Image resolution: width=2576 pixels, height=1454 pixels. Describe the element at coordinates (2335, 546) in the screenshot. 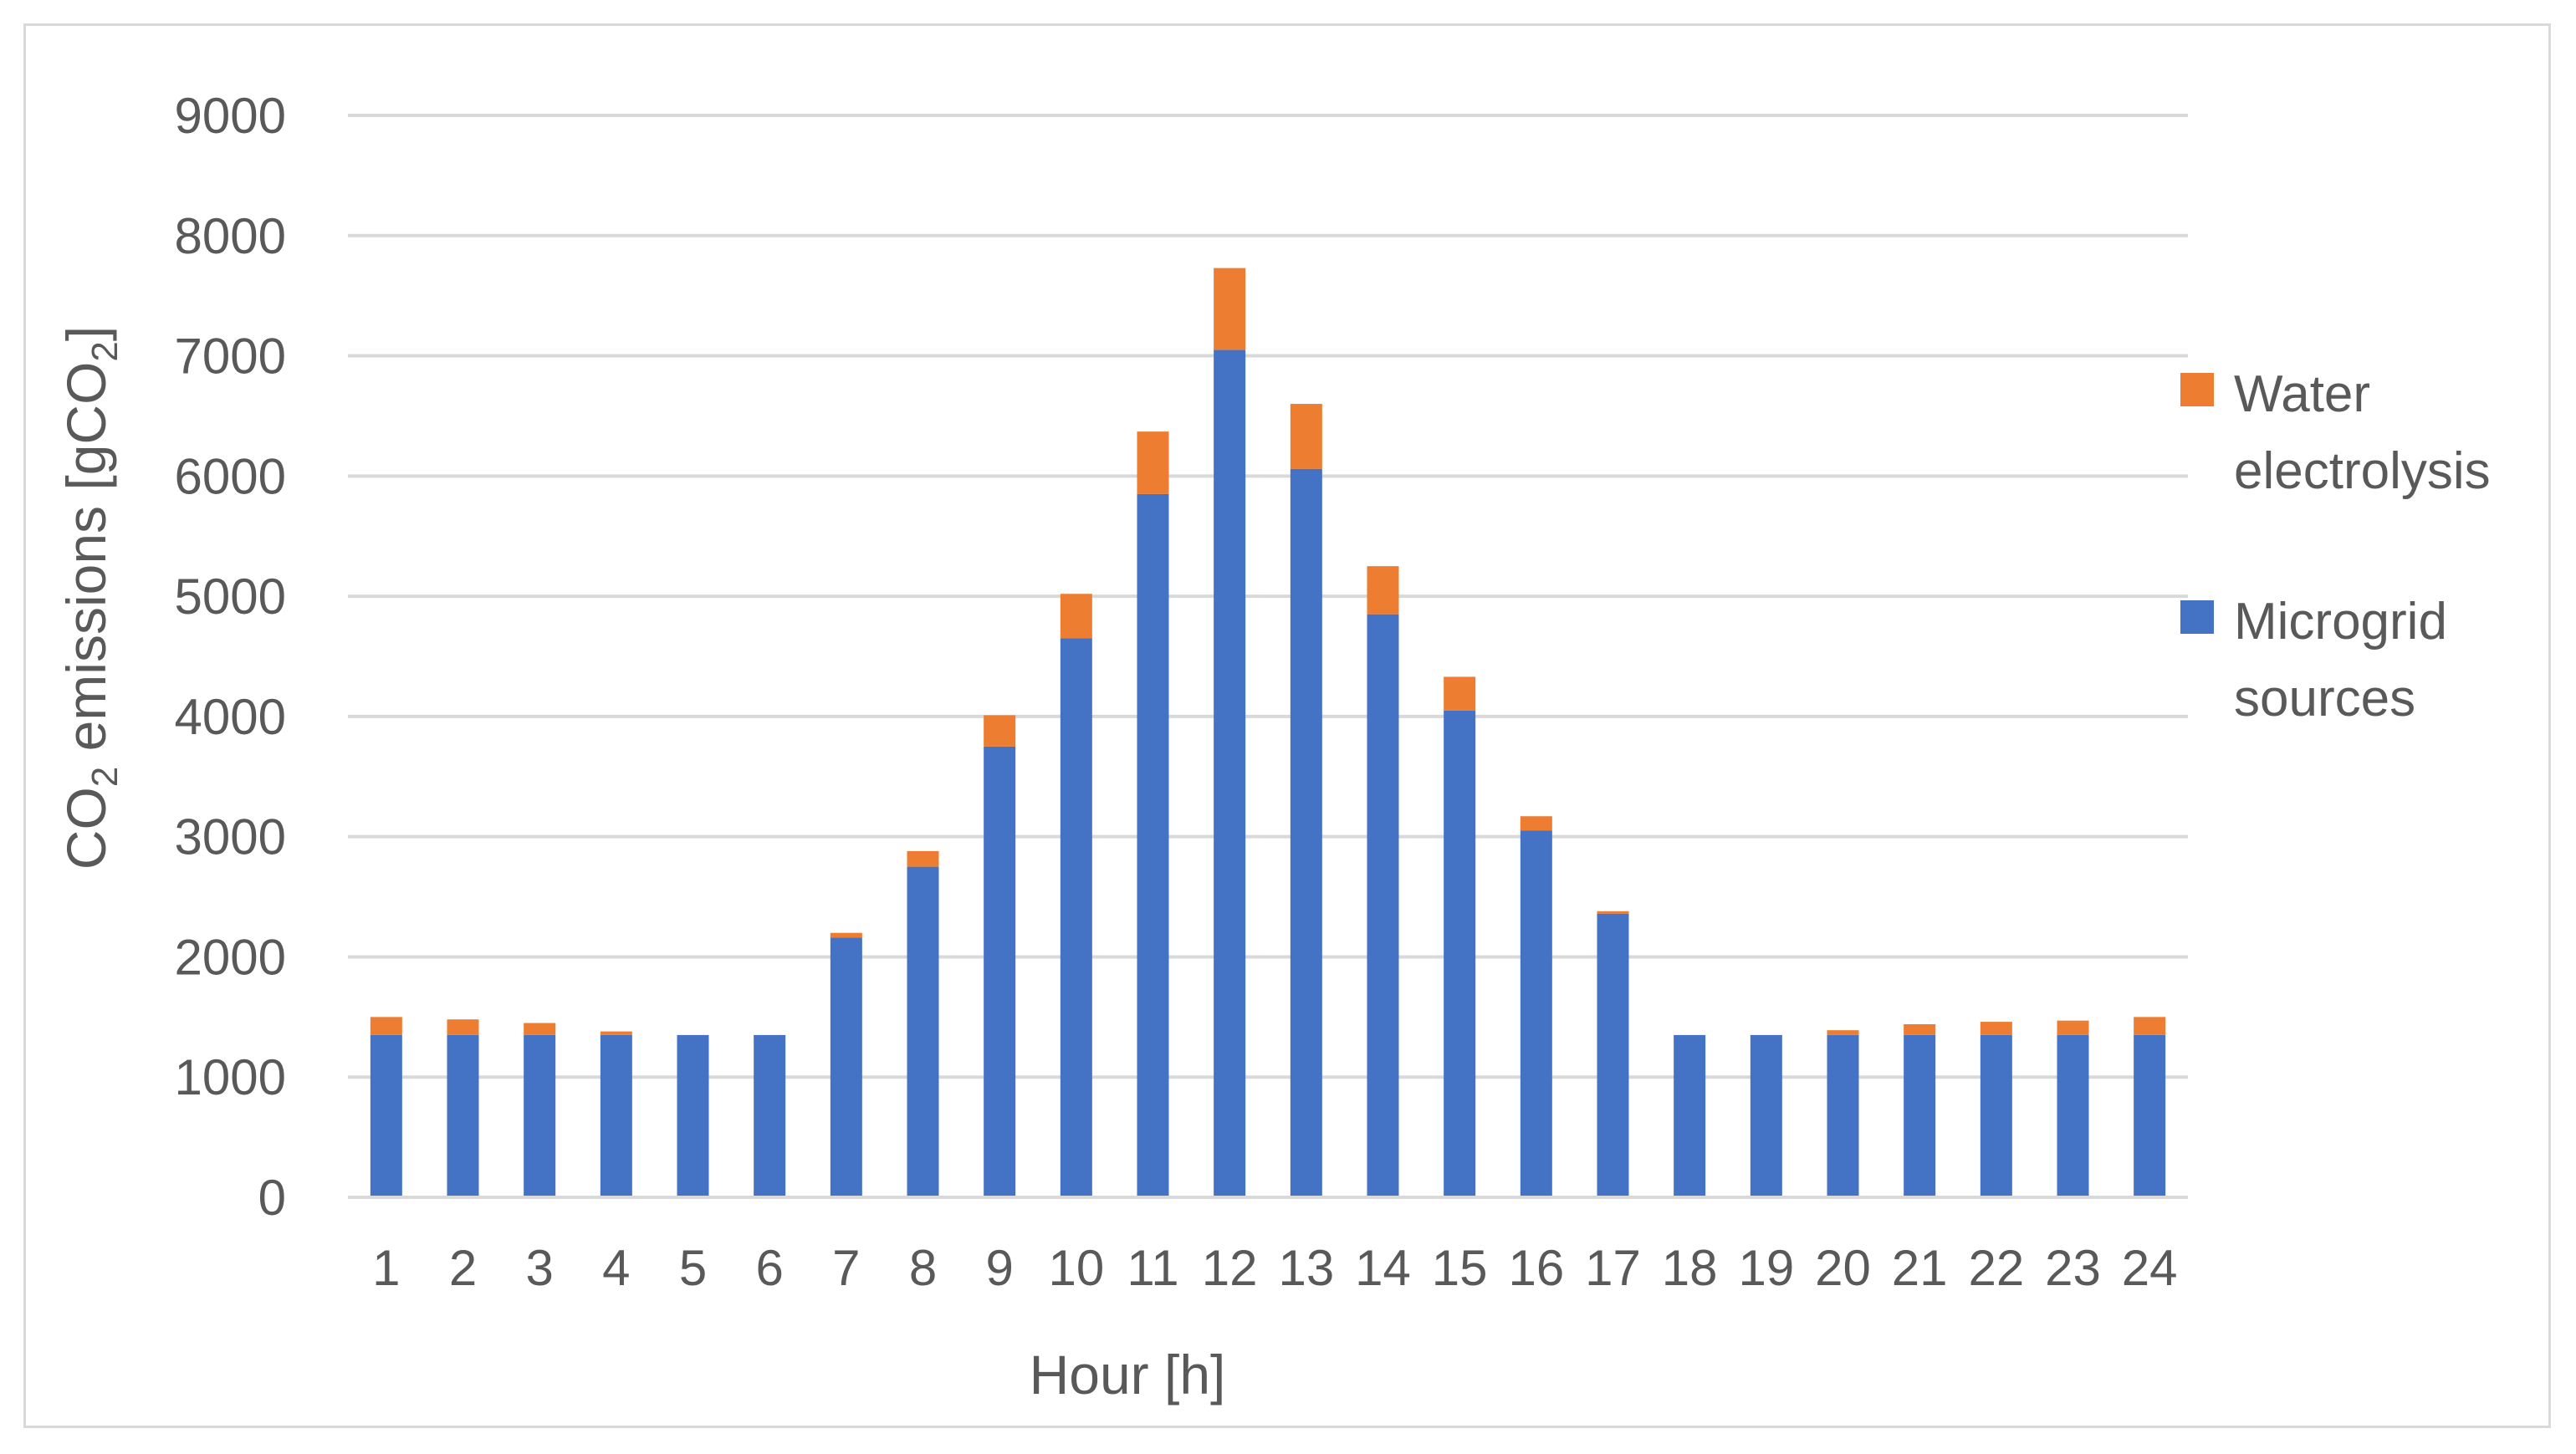

I see `legend: Water electrolysis Microgrid sources` at that location.